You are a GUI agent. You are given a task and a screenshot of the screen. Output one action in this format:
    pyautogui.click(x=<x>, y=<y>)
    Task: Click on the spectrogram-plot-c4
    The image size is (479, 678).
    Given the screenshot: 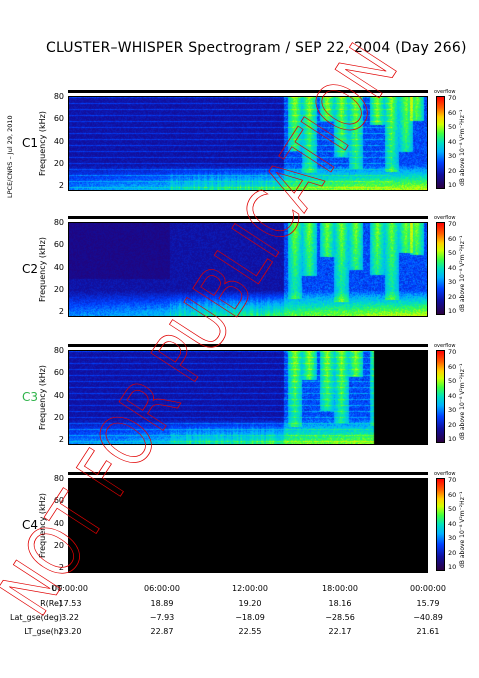 What is the action you would take?
    pyautogui.click(x=248, y=525)
    